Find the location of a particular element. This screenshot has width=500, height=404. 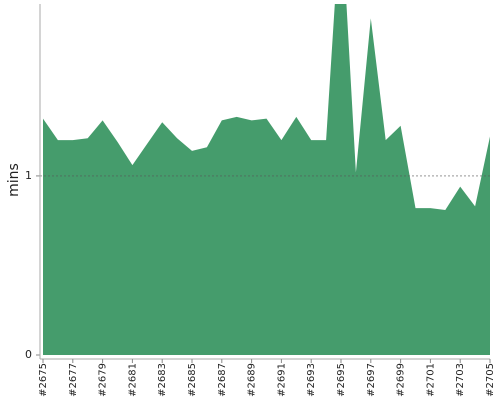

x-tick-label: #2681 is located at coordinates (132, 380).